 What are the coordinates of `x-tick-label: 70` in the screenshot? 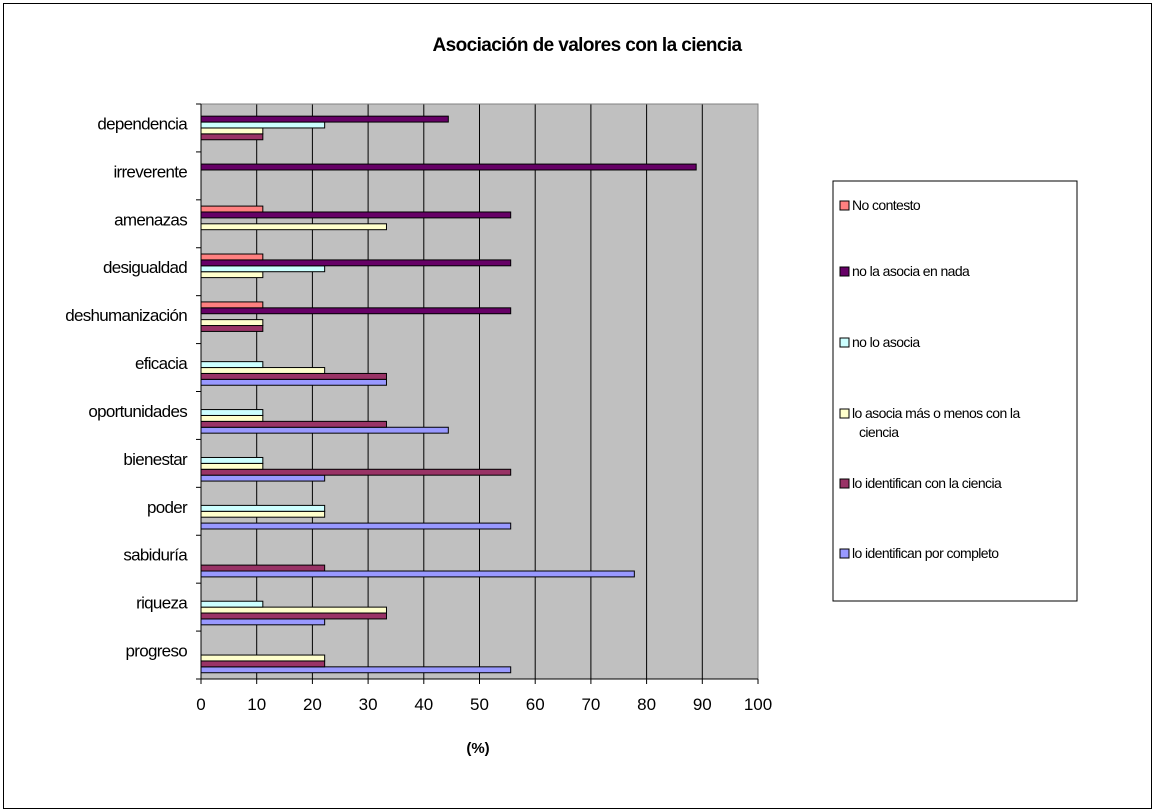 It's located at (590, 704).